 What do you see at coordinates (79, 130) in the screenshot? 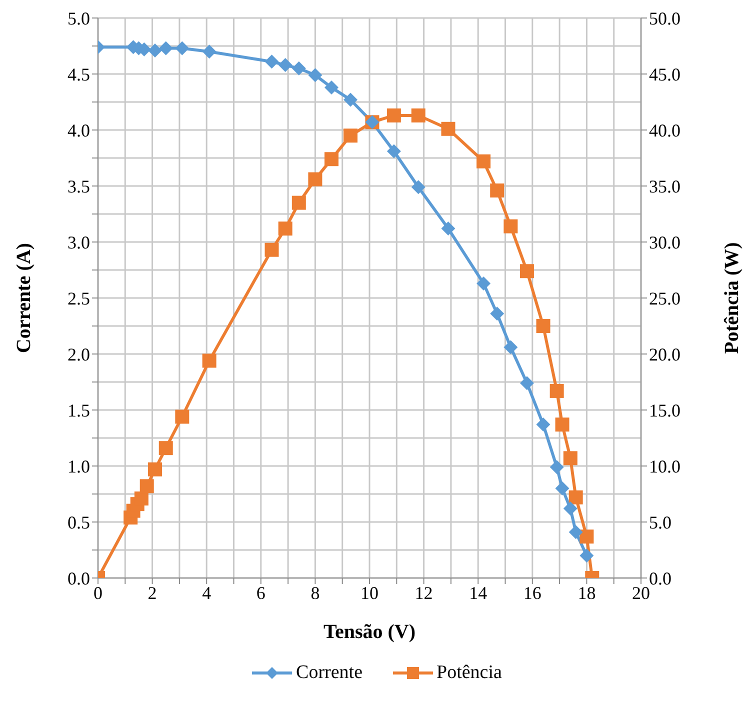
I see `y-tick-label: 4.0` at bounding box center [79, 130].